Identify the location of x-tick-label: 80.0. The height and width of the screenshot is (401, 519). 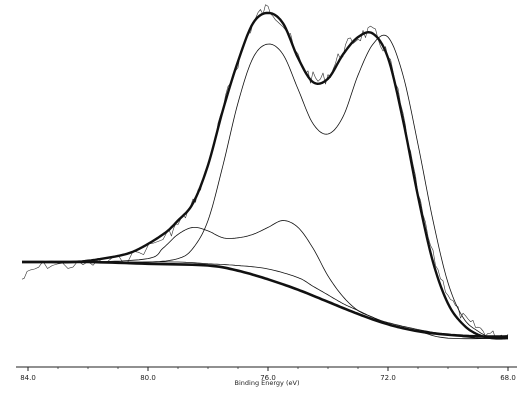
(148, 378).